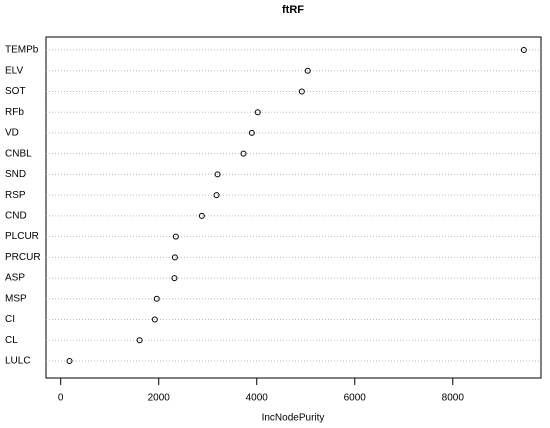  What do you see at coordinates (10, 319) in the screenshot?
I see `y-tick-label: CI` at bounding box center [10, 319].